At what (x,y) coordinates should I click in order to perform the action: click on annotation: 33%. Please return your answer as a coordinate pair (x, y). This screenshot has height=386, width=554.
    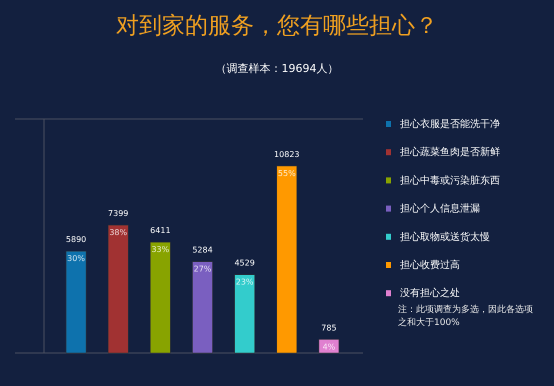
    Looking at the image, I should click on (160, 249).